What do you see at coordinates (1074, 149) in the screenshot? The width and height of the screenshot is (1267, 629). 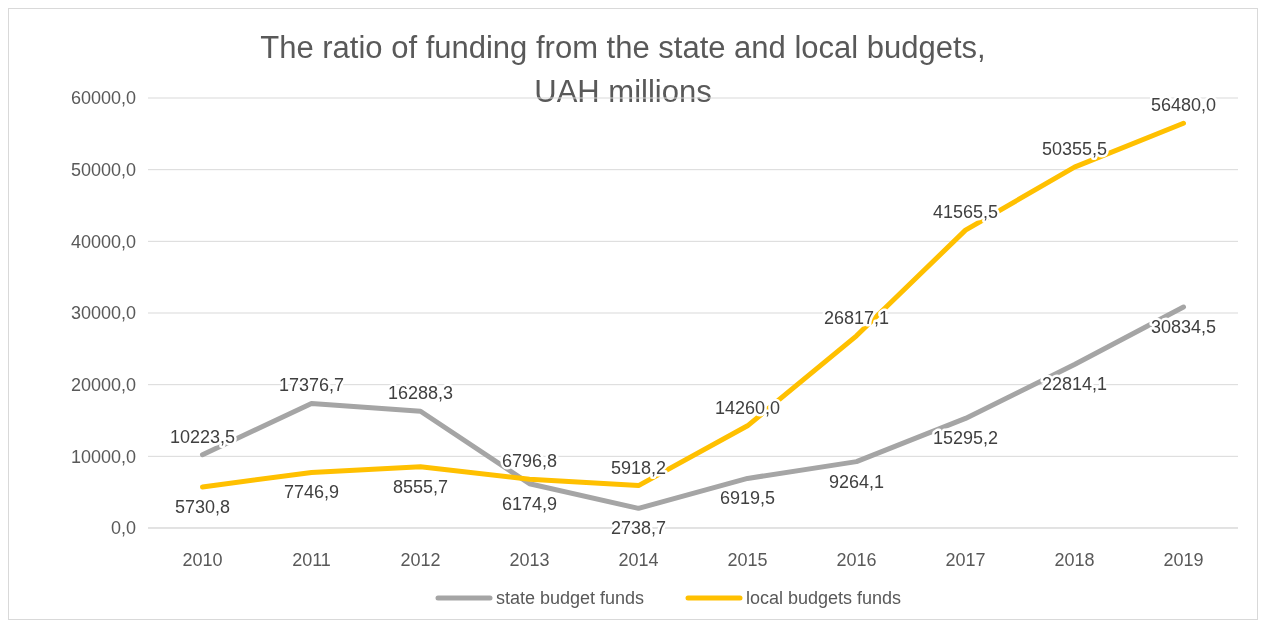 I see `data-label: 50355,5` at bounding box center [1074, 149].